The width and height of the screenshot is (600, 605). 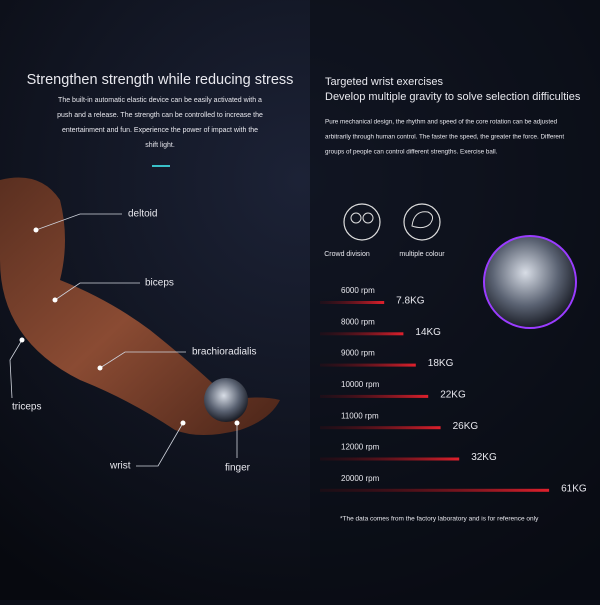 I want to click on speed-label: 10000 rpm, so click(x=360, y=384).